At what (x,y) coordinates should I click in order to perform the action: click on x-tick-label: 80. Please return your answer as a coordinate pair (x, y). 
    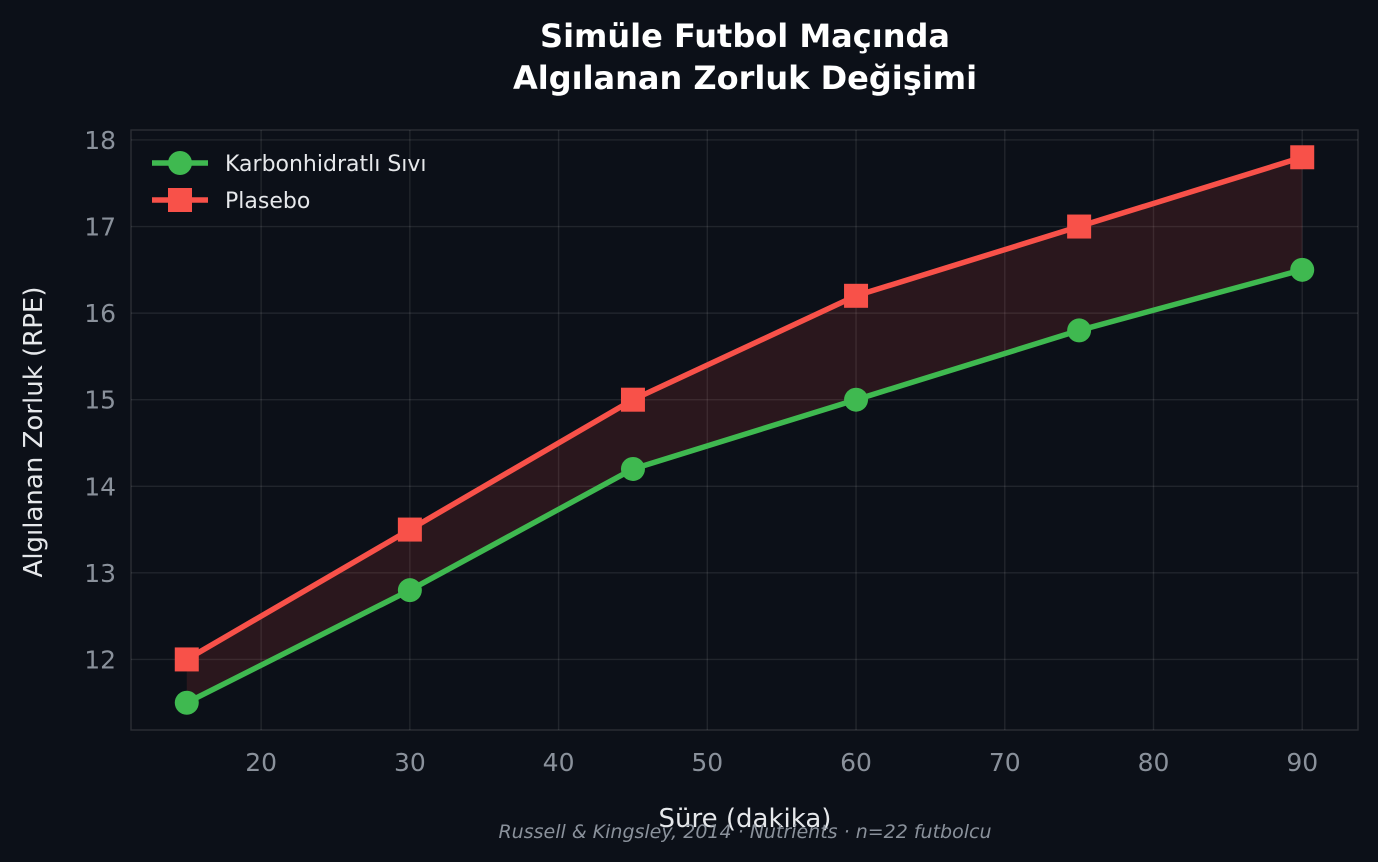
    Looking at the image, I should click on (1154, 762).